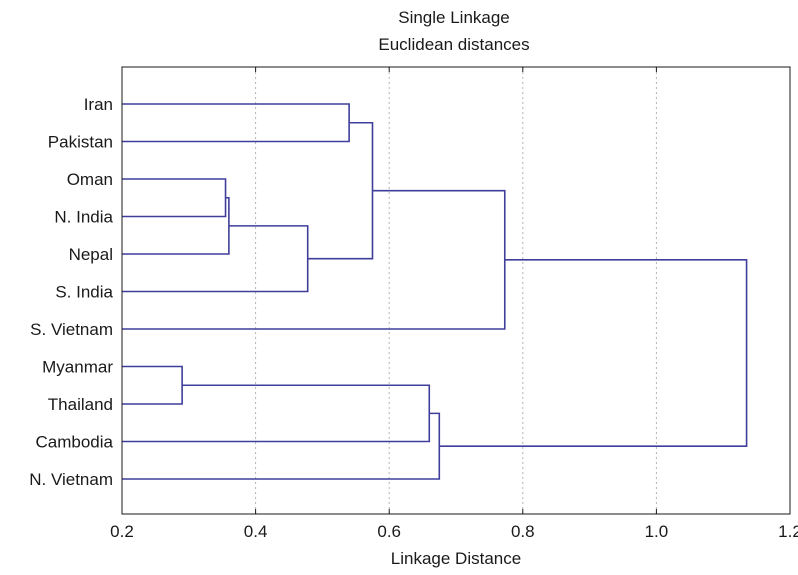  What do you see at coordinates (523, 531) in the screenshot?
I see `x-tick-label: 0.8` at bounding box center [523, 531].